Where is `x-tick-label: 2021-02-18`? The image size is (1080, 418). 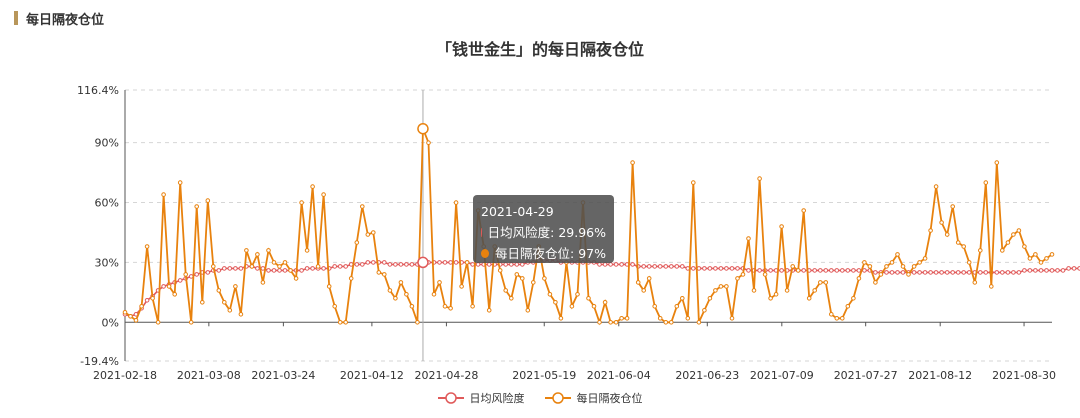 x-tick-label: 2021-02-18 is located at coordinates (125, 375).